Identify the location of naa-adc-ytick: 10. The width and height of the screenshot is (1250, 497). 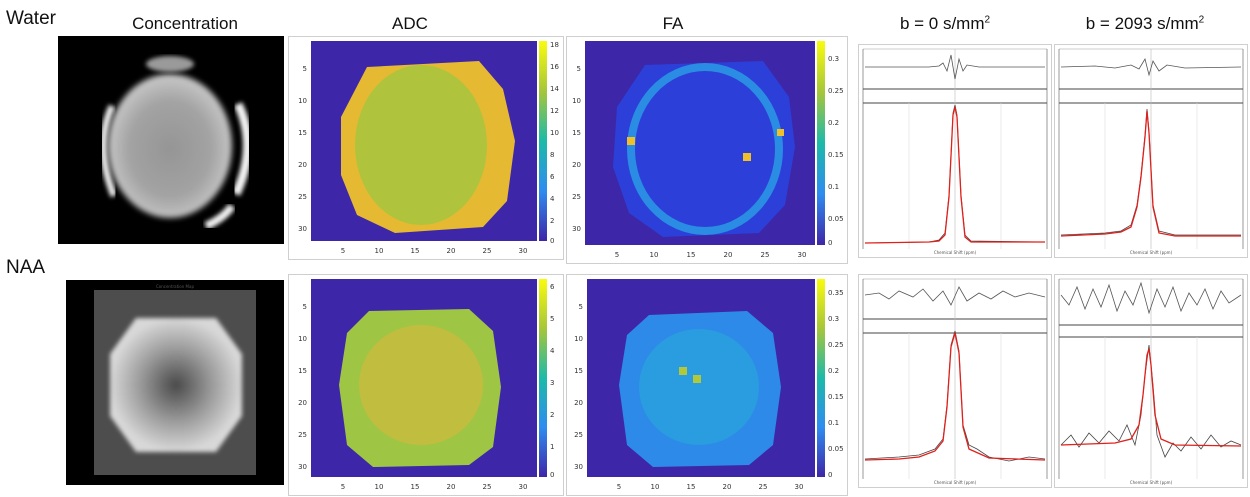
(302, 339).